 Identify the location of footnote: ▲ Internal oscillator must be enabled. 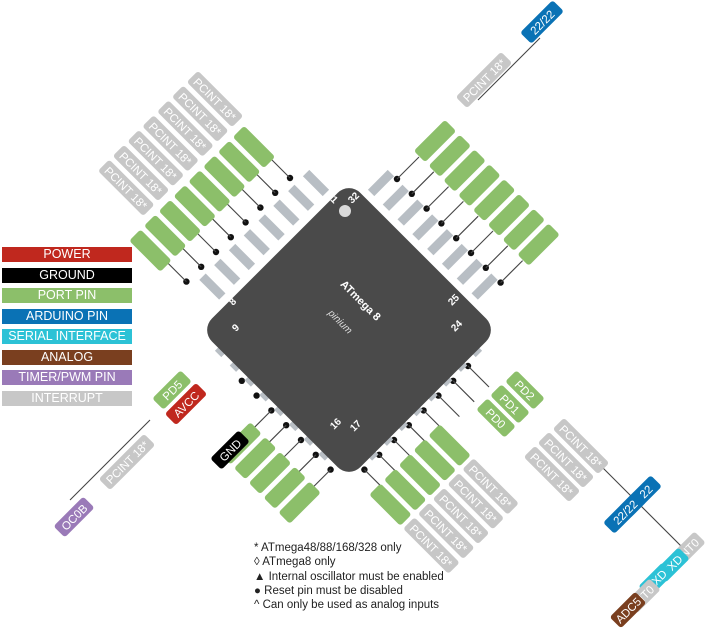
(349, 576).